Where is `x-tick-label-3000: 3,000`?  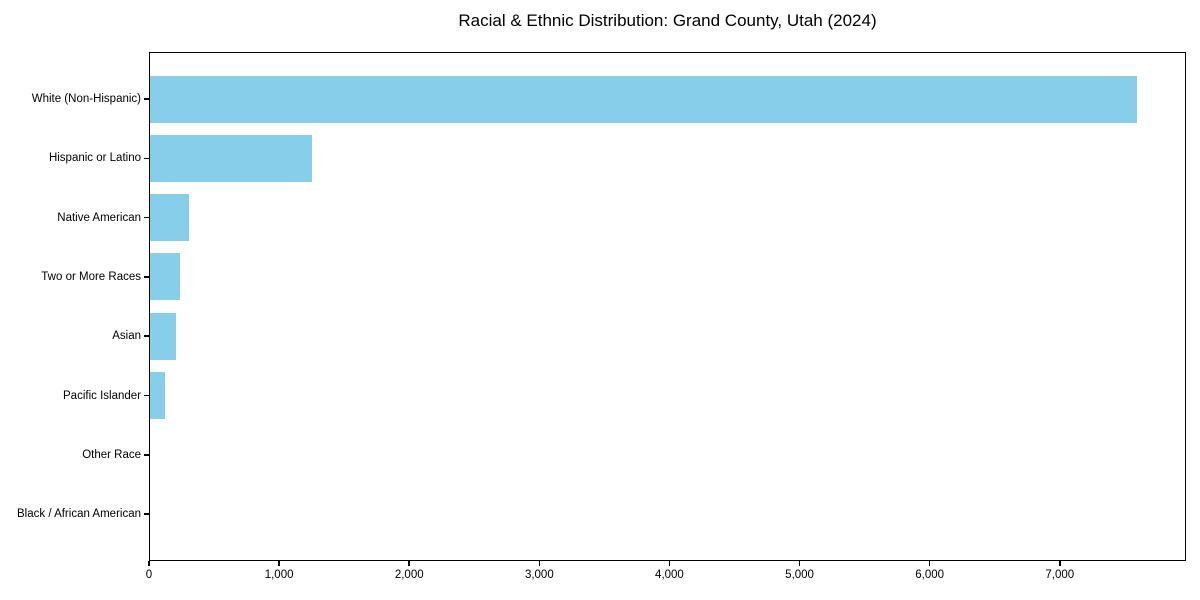 x-tick-label-3000: 3,000 is located at coordinates (539, 575).